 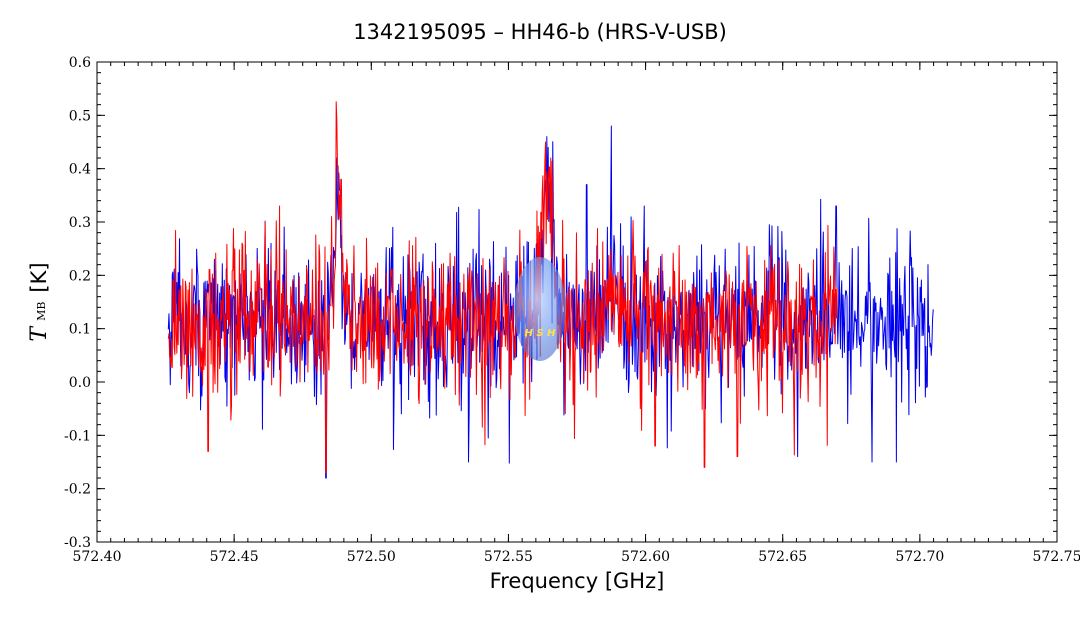 I want to click on y-axis-label: T MB [K], so click(x=39, y=301).